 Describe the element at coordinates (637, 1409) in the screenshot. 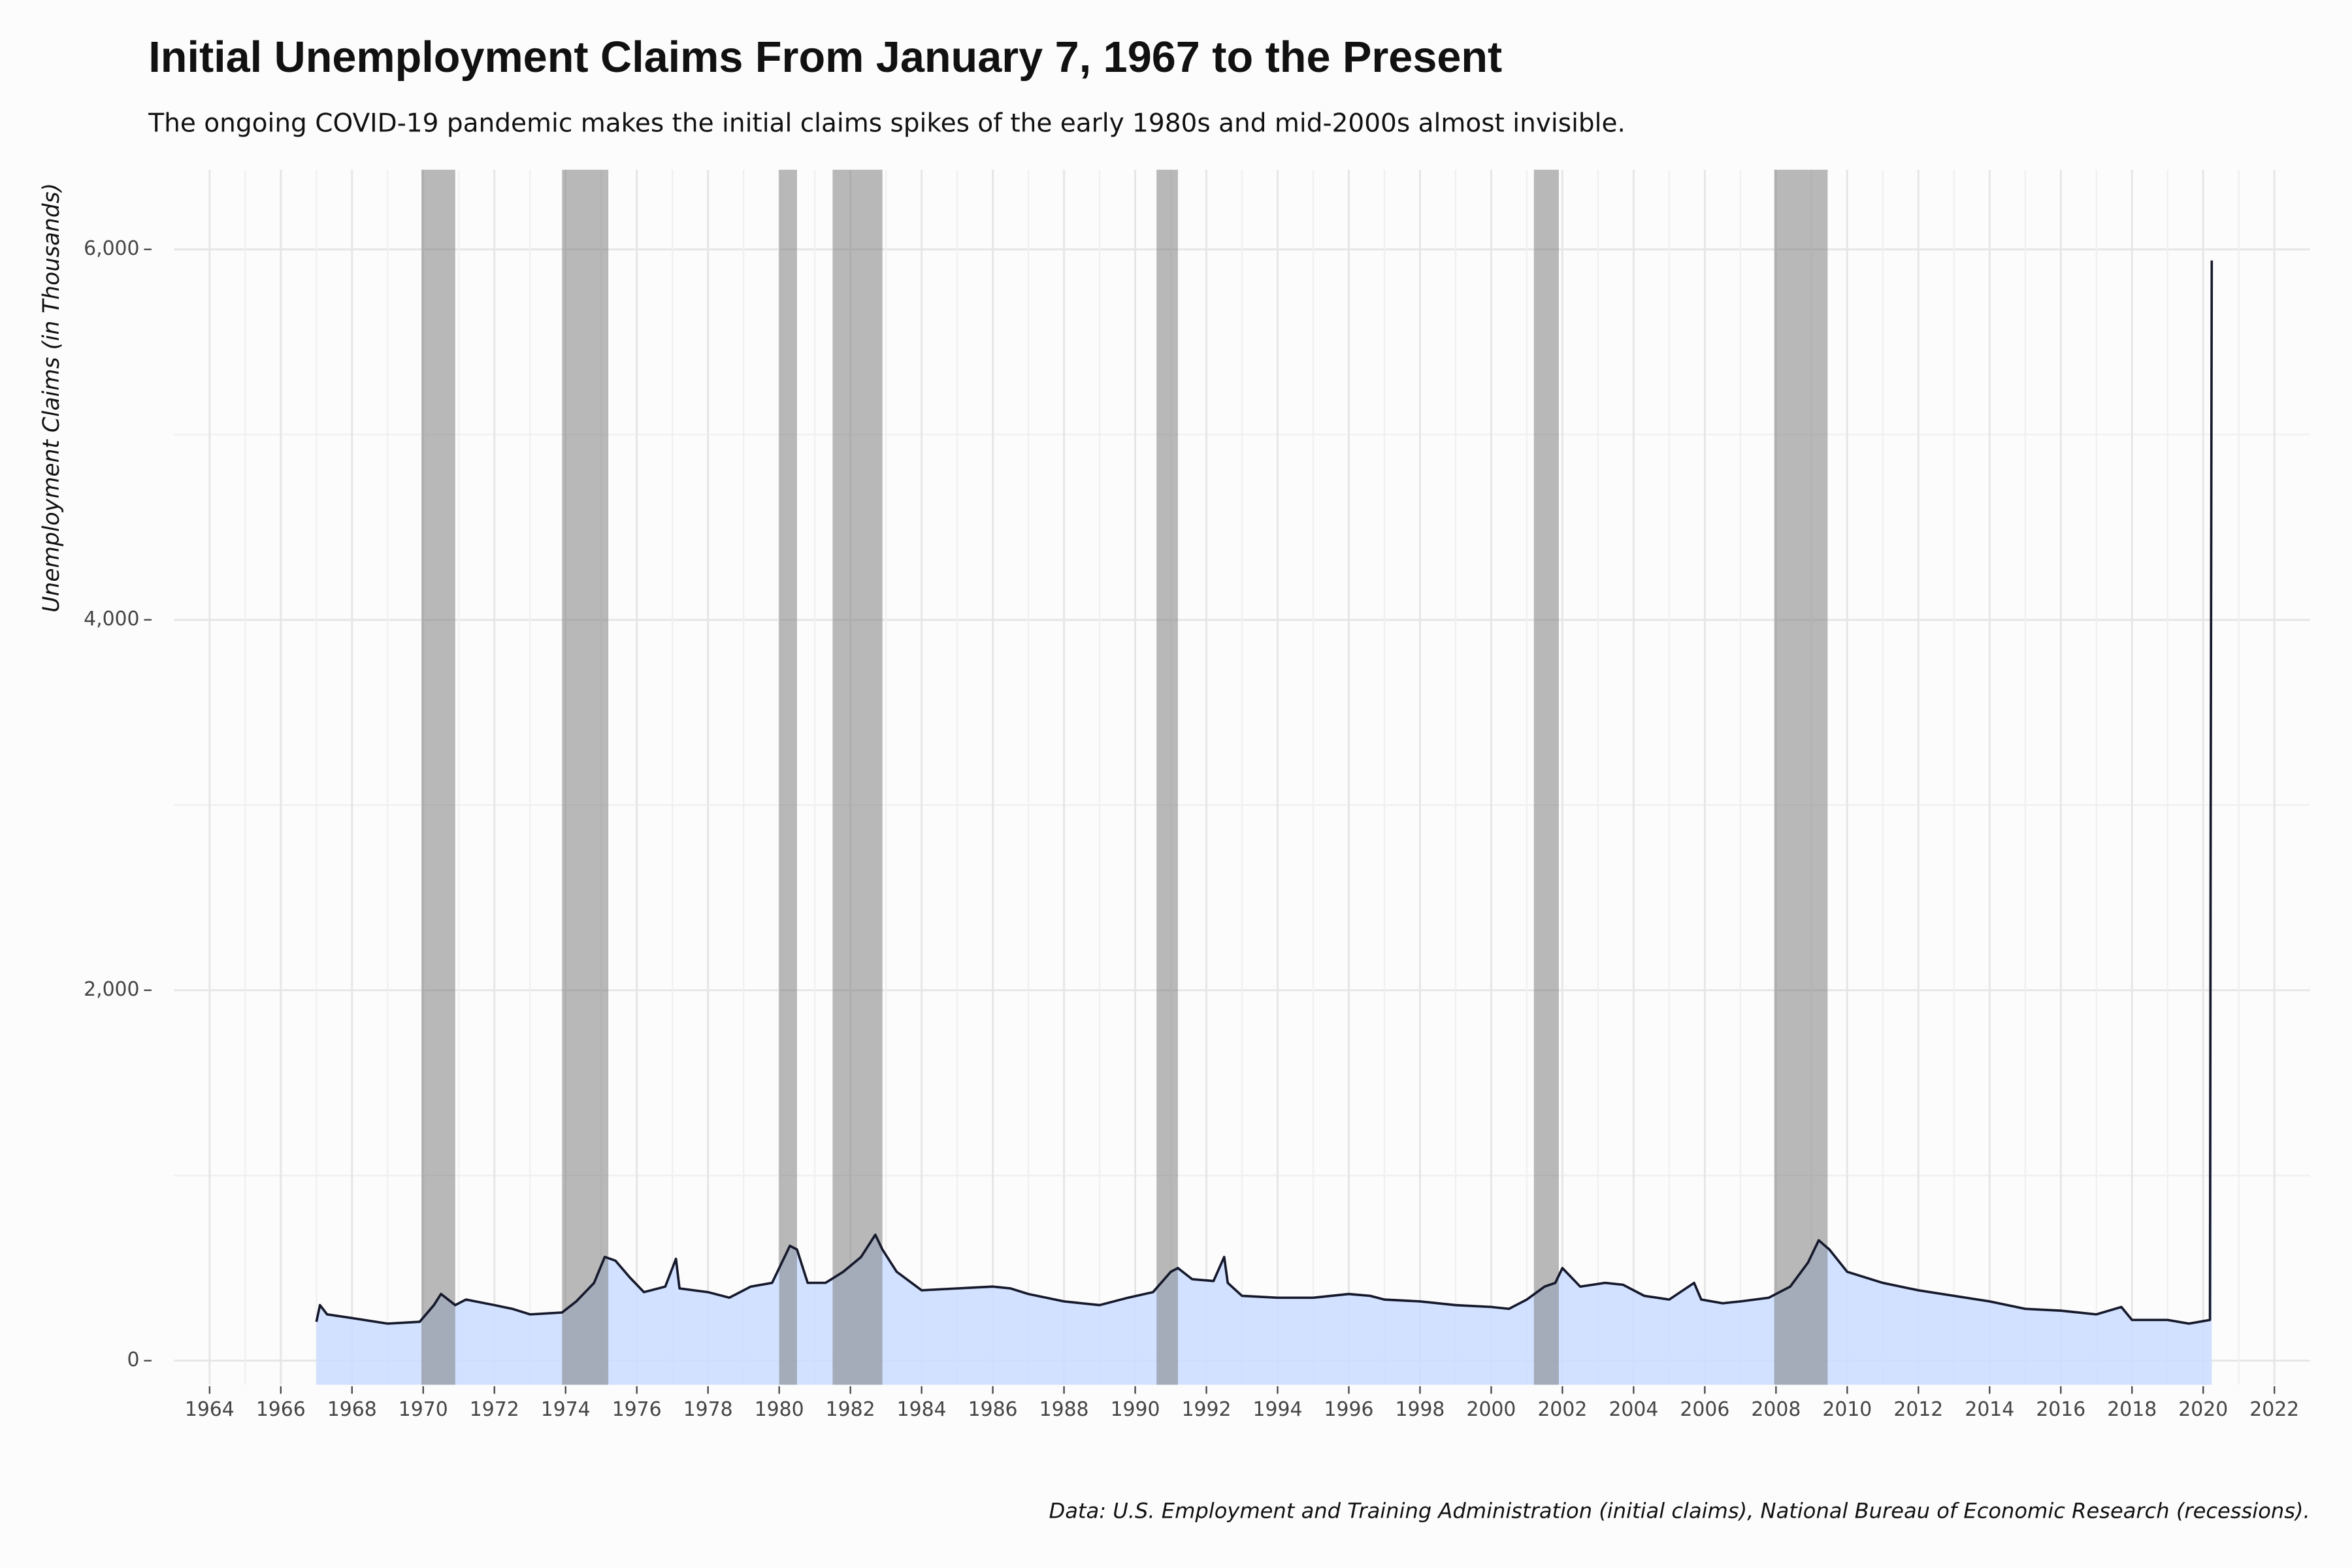

I see `x-tick-label: 1976` at that location.